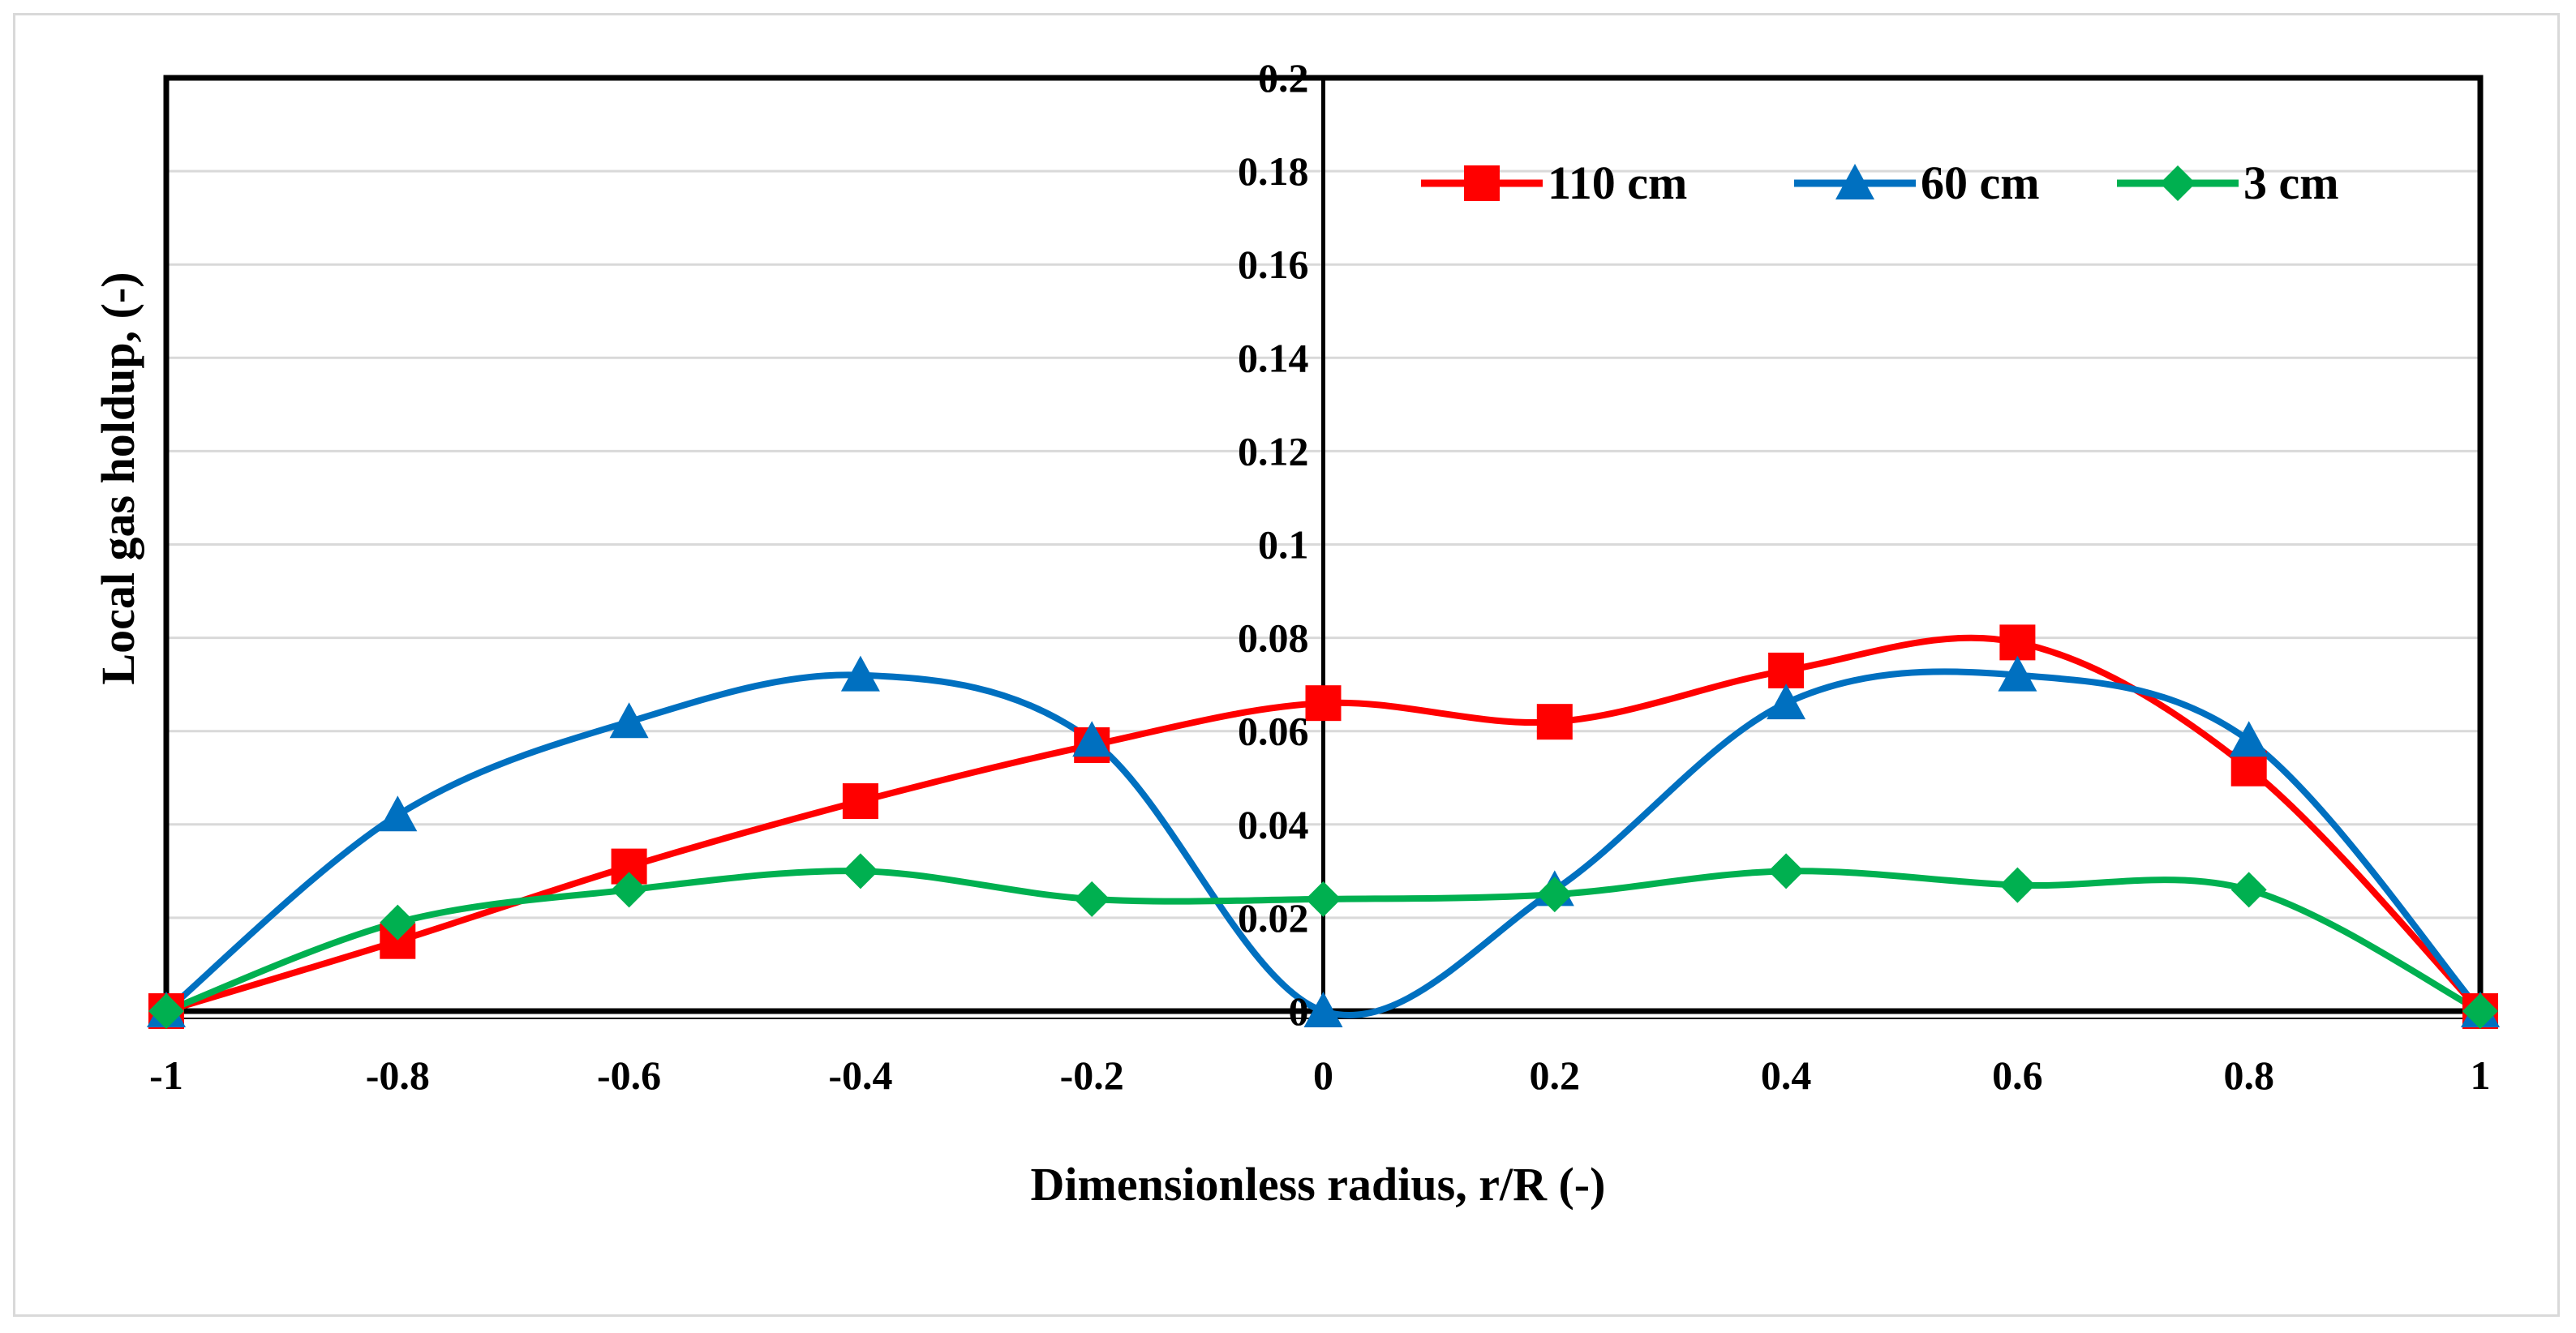  What do you see at coordinates (1273, 731) in the screenshot?
I see `y-tick-label: 0.06` at bounding box center [1273, 731].